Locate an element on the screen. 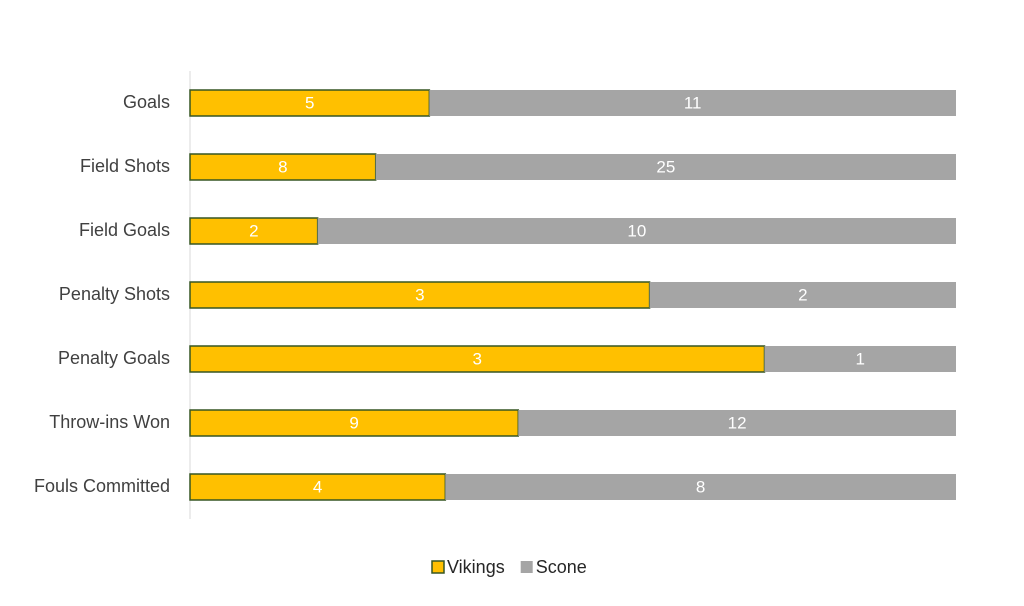 Image resolution: width=1024 pixels, height=606 pixels. data-label: 1 is located at coordinates (860, 358).